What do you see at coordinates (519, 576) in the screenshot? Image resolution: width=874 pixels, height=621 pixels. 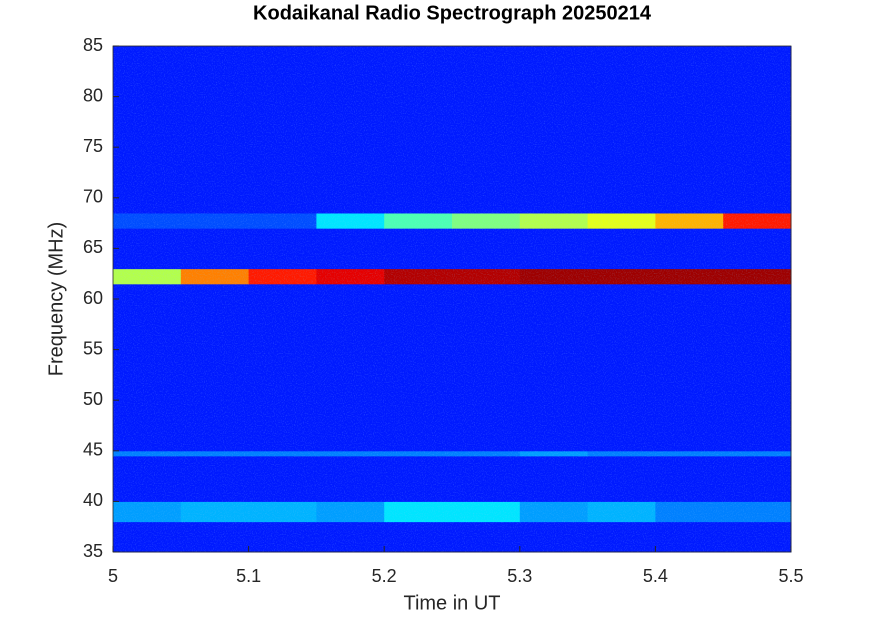 I see `x-tick-label: 5.3` at bounding box center [519, 576].